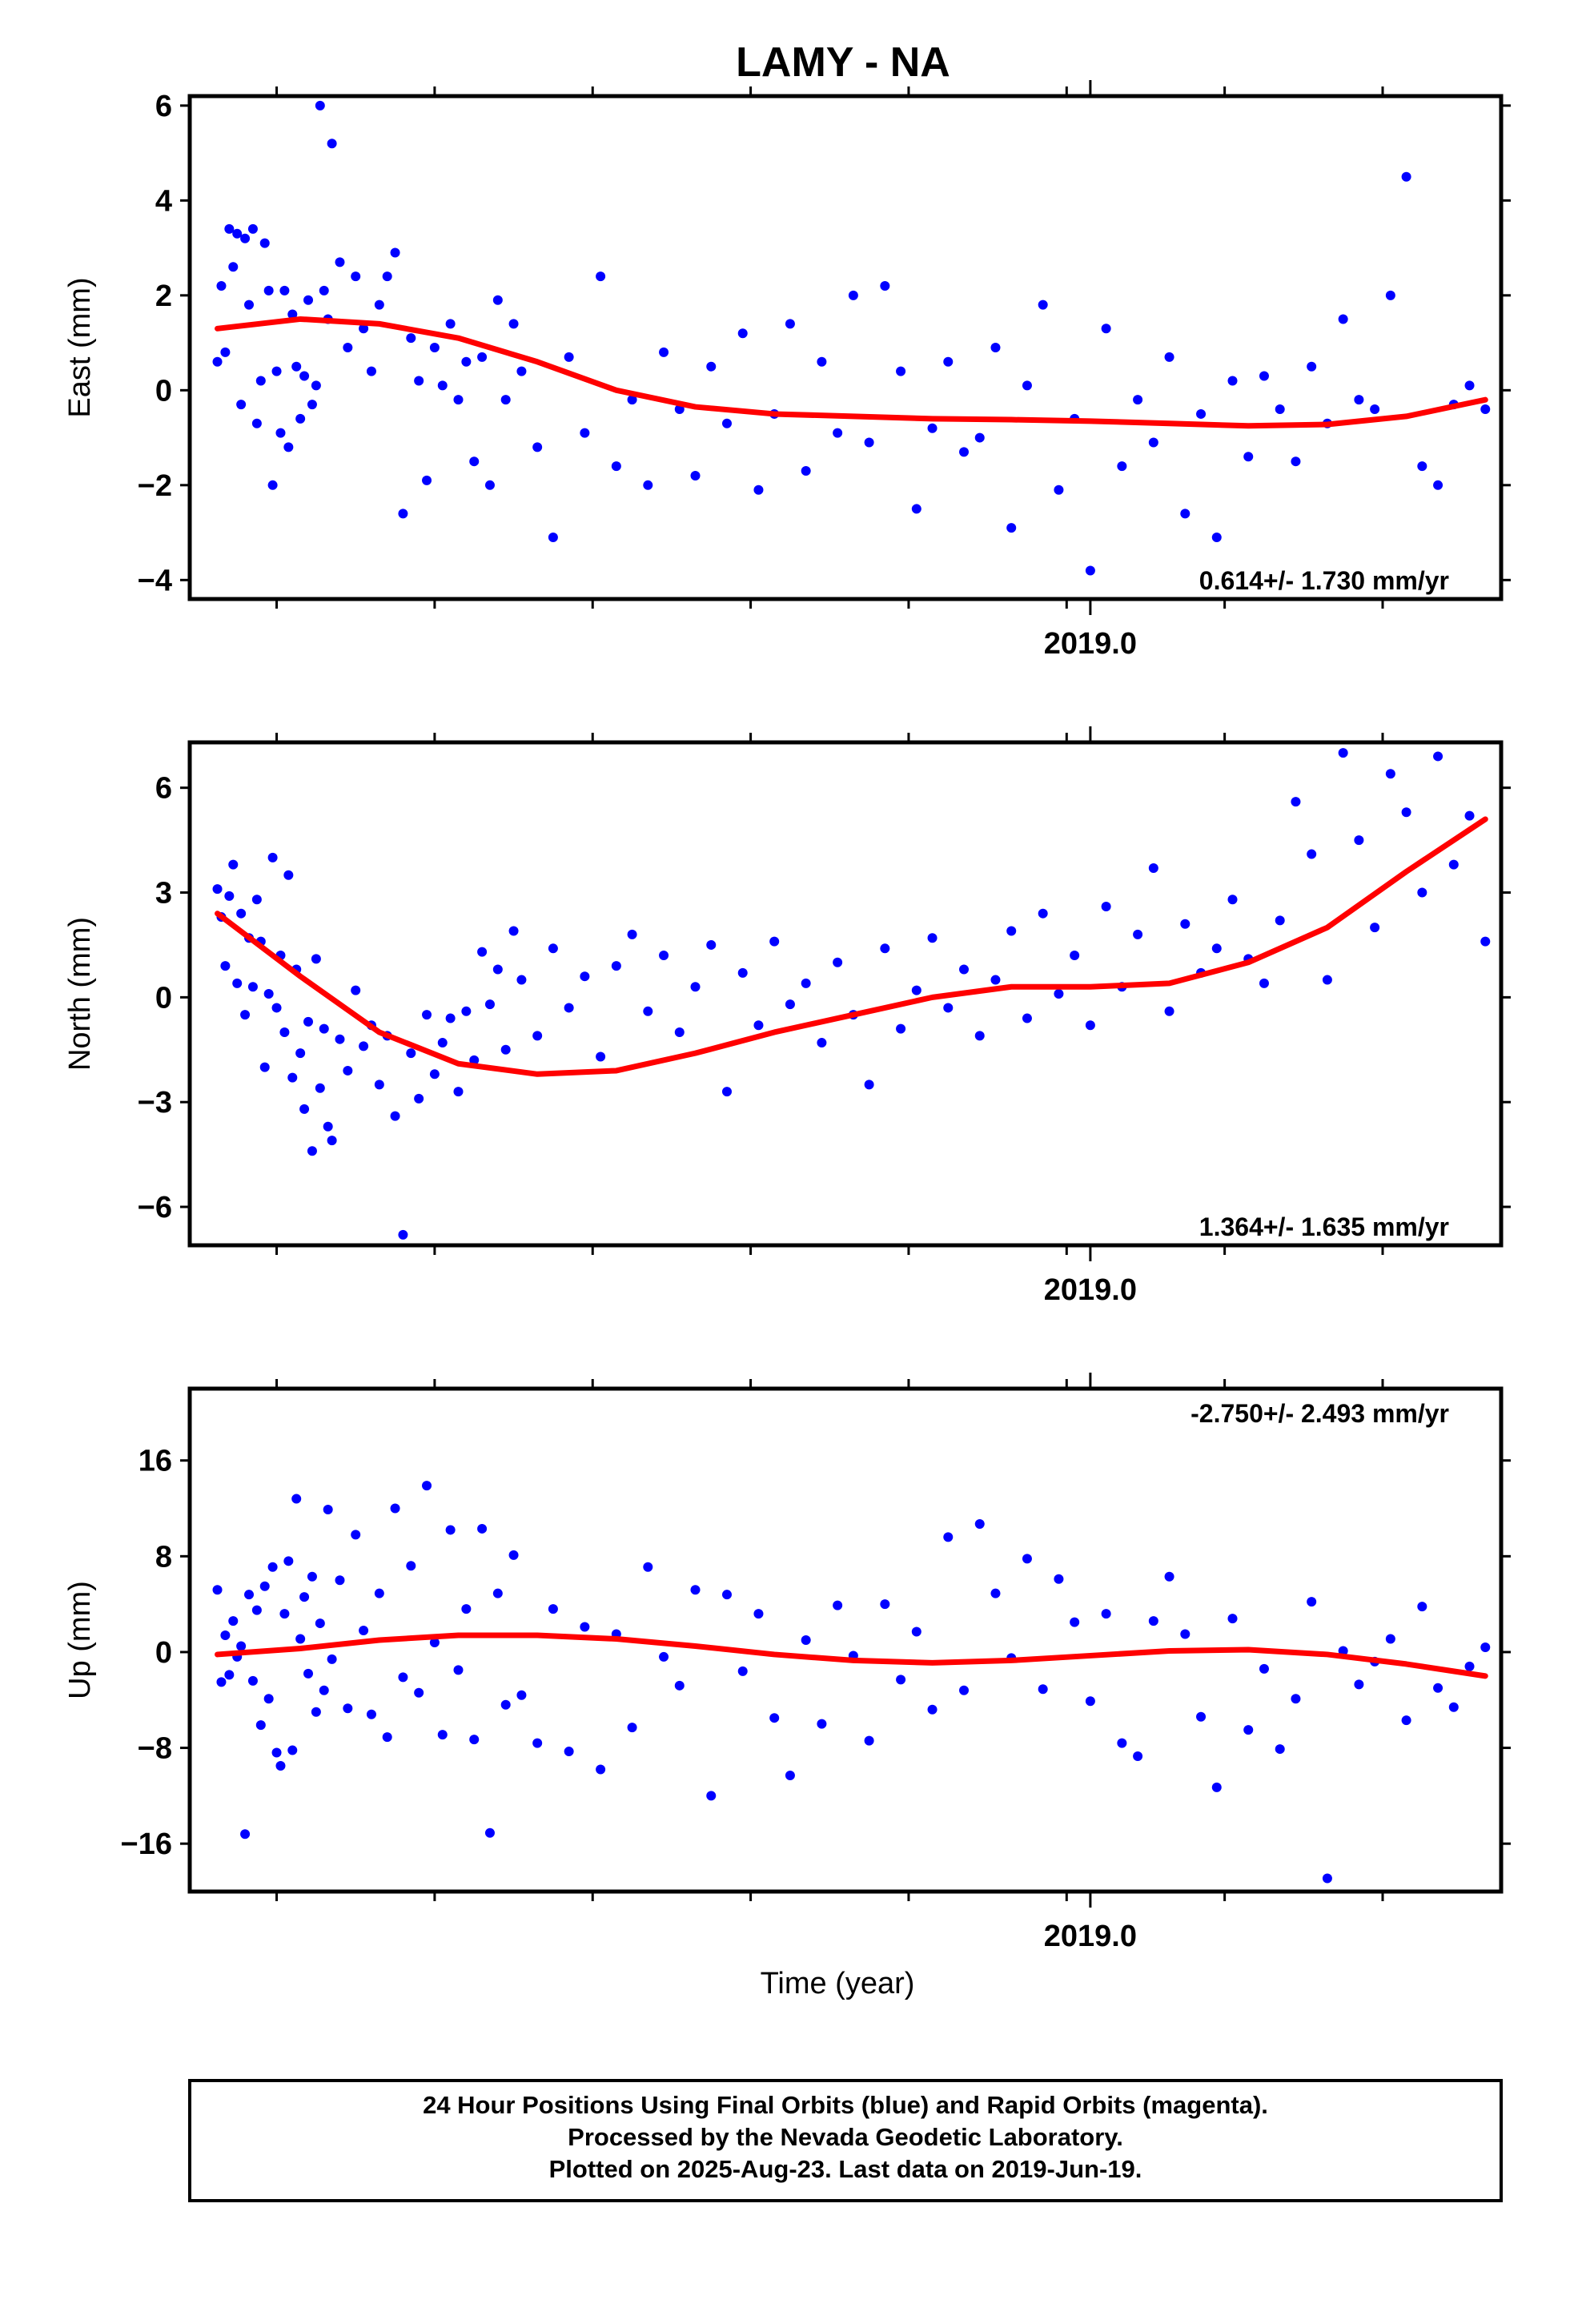  What do you see at coordinates (155, 486) in the screenshot?
I see `east-ytick-label: −2` at bounding box center [155, 486].